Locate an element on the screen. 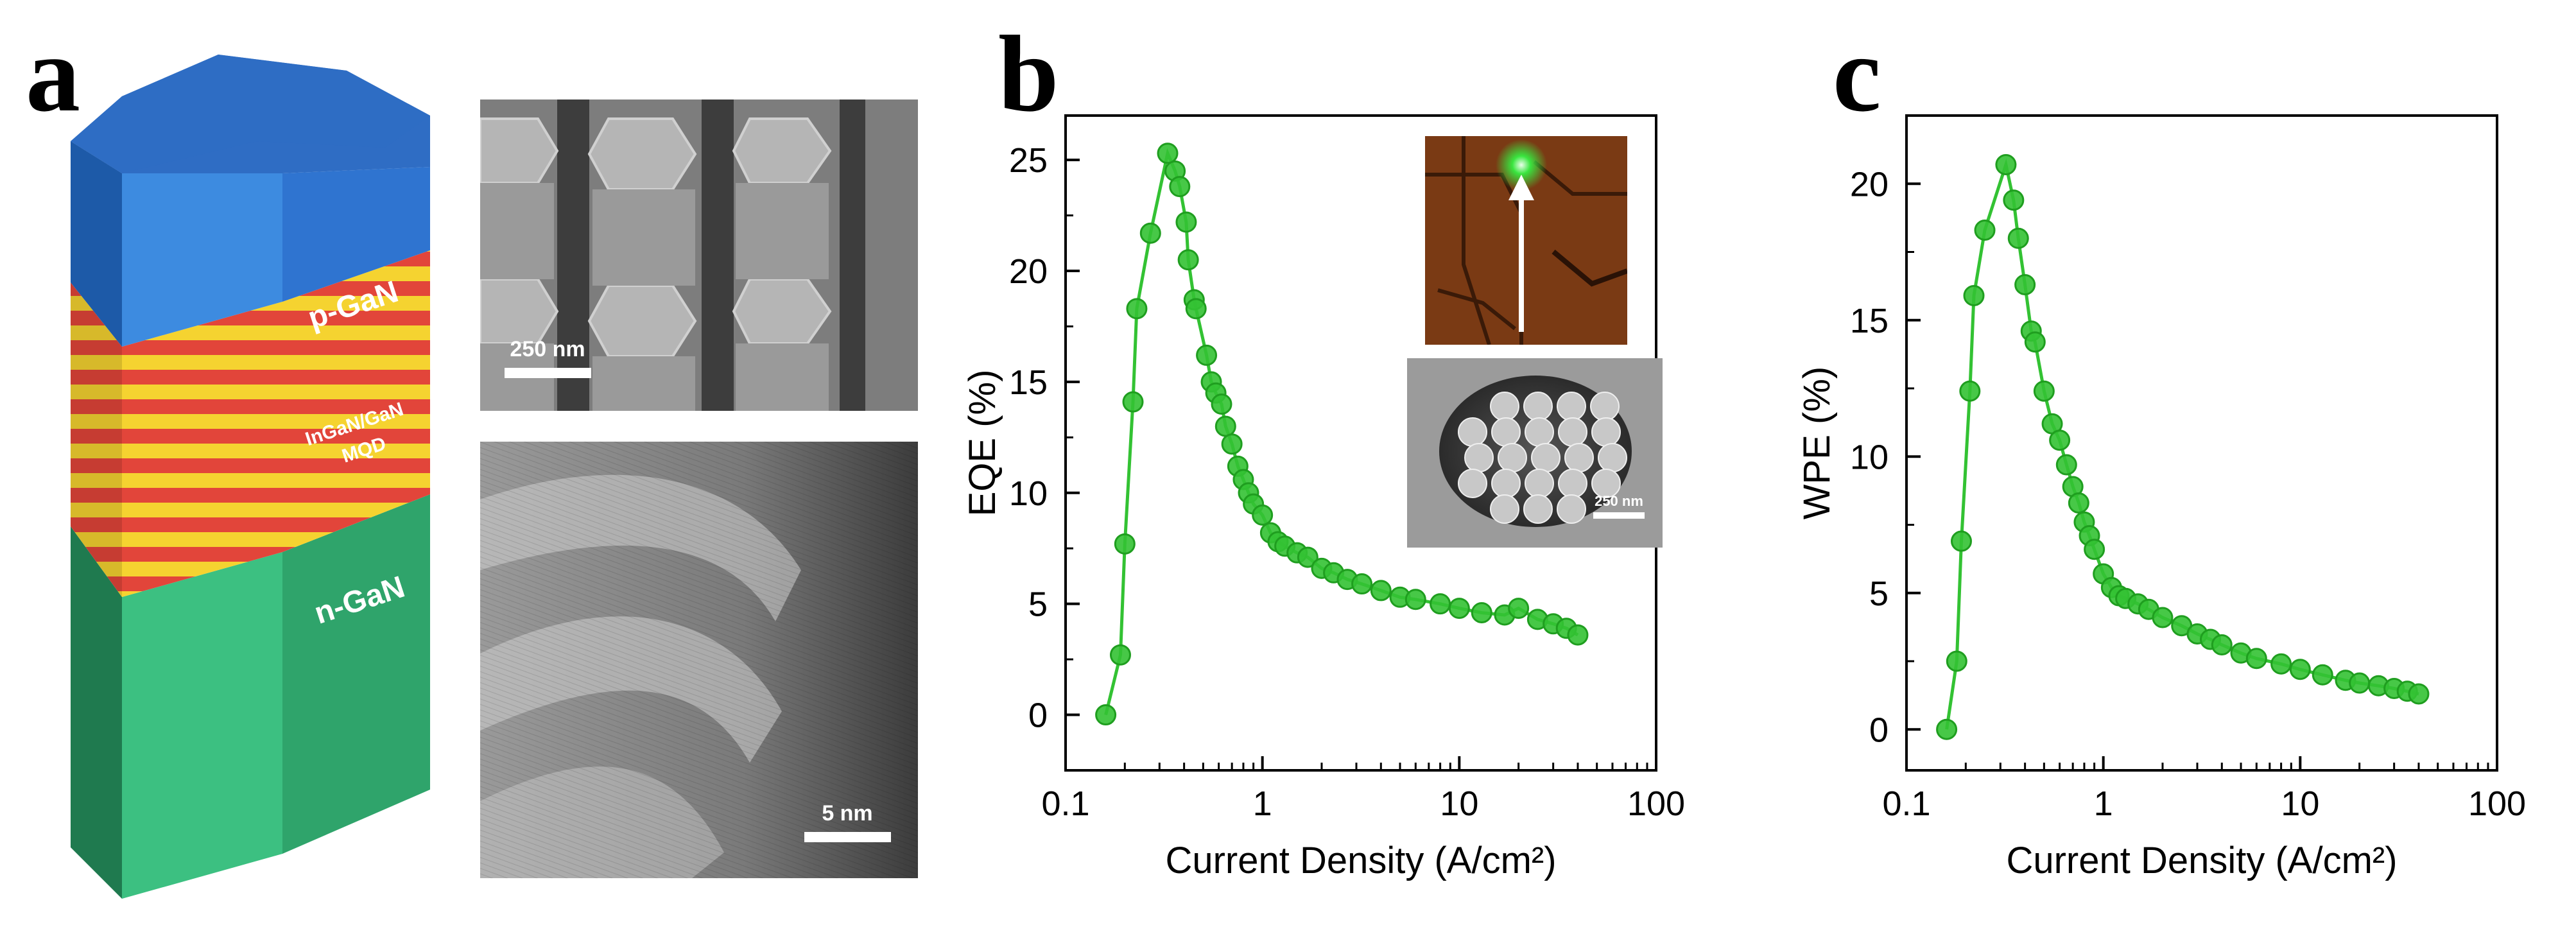 Image resolution: width=2576 pixels, height=952 pixels. x-tick-label: 100 is located at coordinates (2497, 803).